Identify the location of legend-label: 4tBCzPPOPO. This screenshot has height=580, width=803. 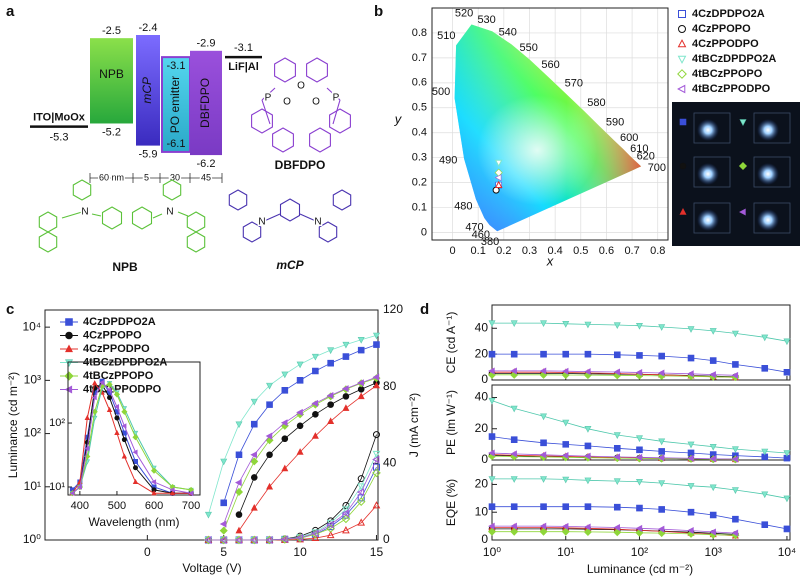
(118, 376).